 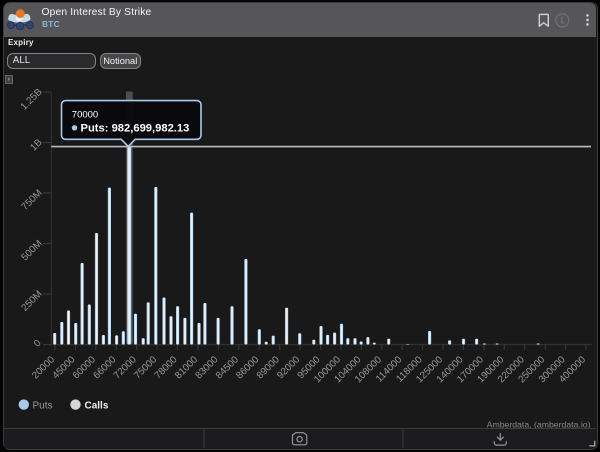 What do you see at coordinates (85, 114) in the screenshot?
I see `svg-text: 70000` at bounding box center [85, 114].